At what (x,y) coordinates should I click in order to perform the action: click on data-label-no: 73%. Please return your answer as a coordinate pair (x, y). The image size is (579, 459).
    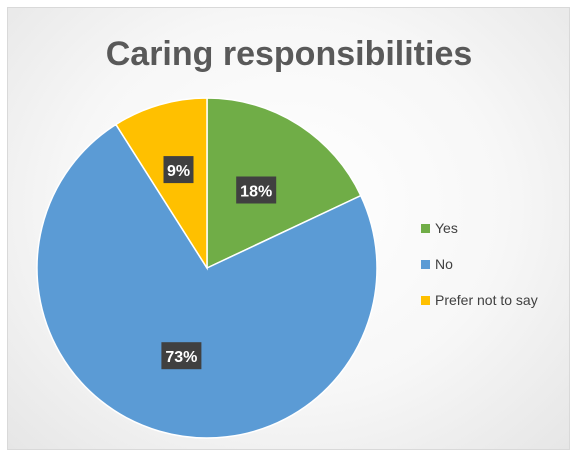
    Looking at the image, I should click on (181, 357).